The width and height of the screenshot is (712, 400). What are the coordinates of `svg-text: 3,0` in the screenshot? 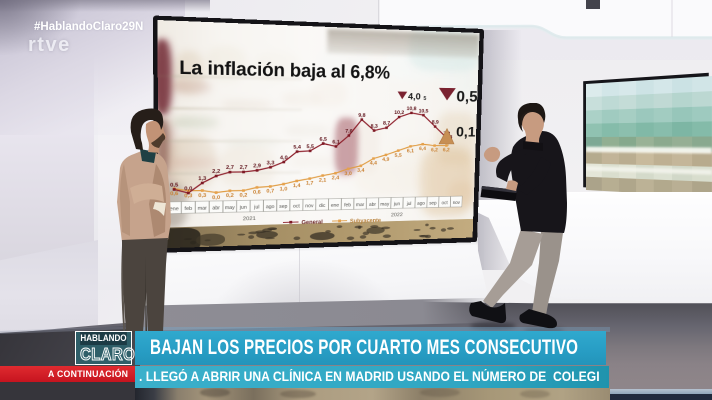 It's located at (348, 174).